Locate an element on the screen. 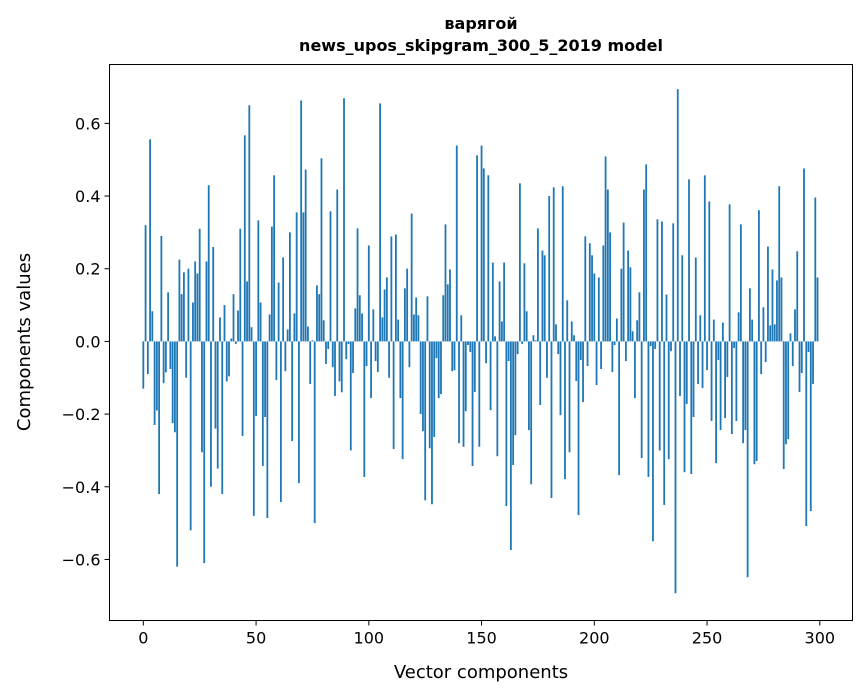 The width and height of the screenshot is (867, 700). chart-subtitle: news_upos_skipgram_300_5_2019 model is located at coordinates (481, 45).